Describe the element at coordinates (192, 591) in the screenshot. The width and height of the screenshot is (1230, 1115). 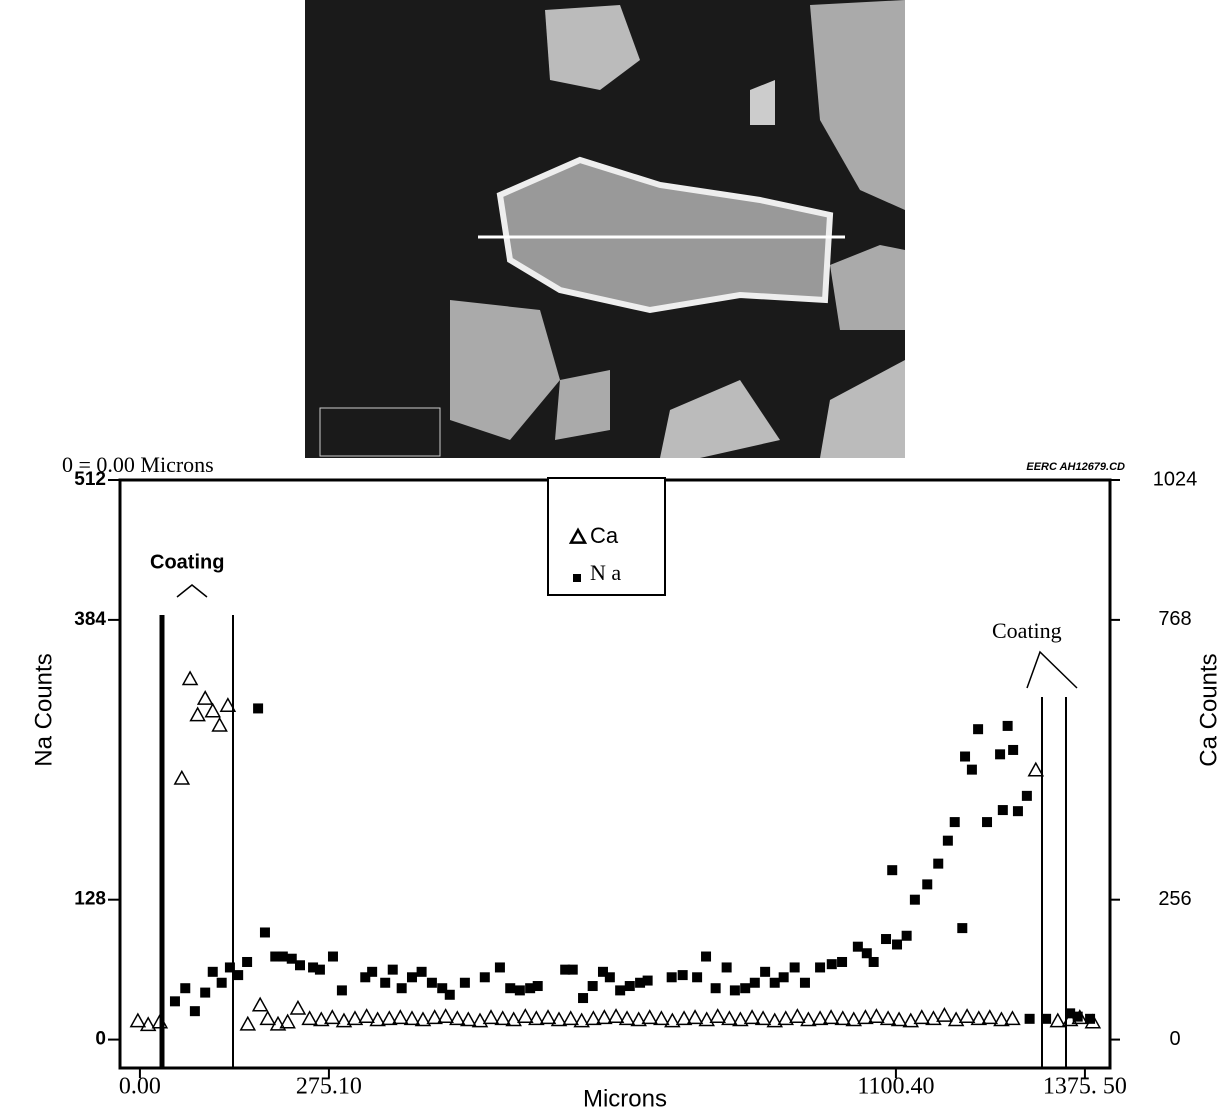
I see `coating-bracket` at that location.